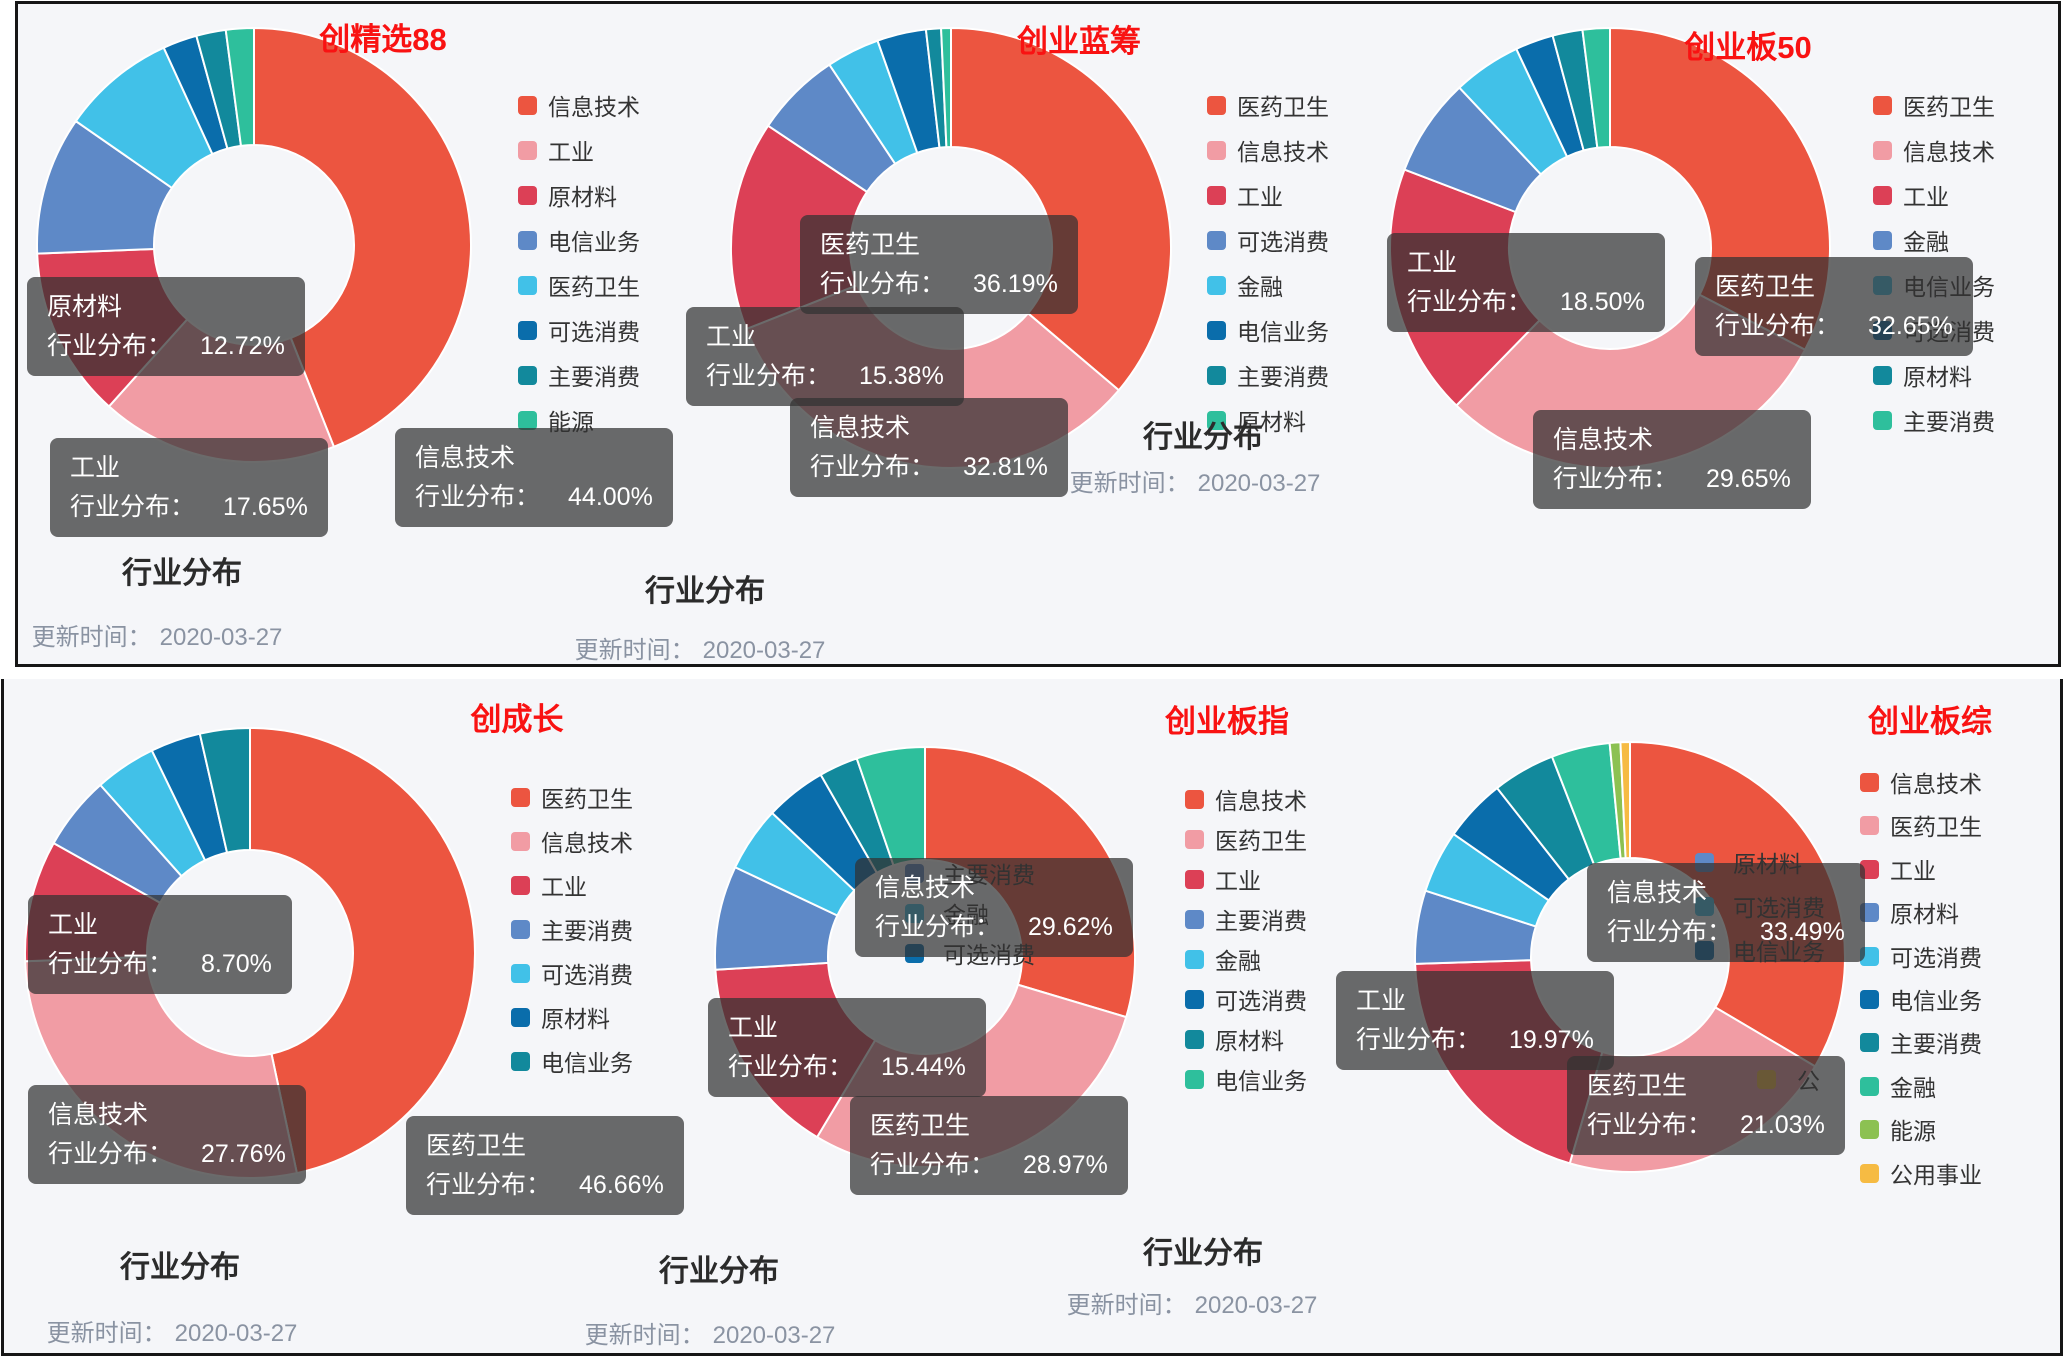  I want to click on legend-item-公: 公, so click(1788, 1079).